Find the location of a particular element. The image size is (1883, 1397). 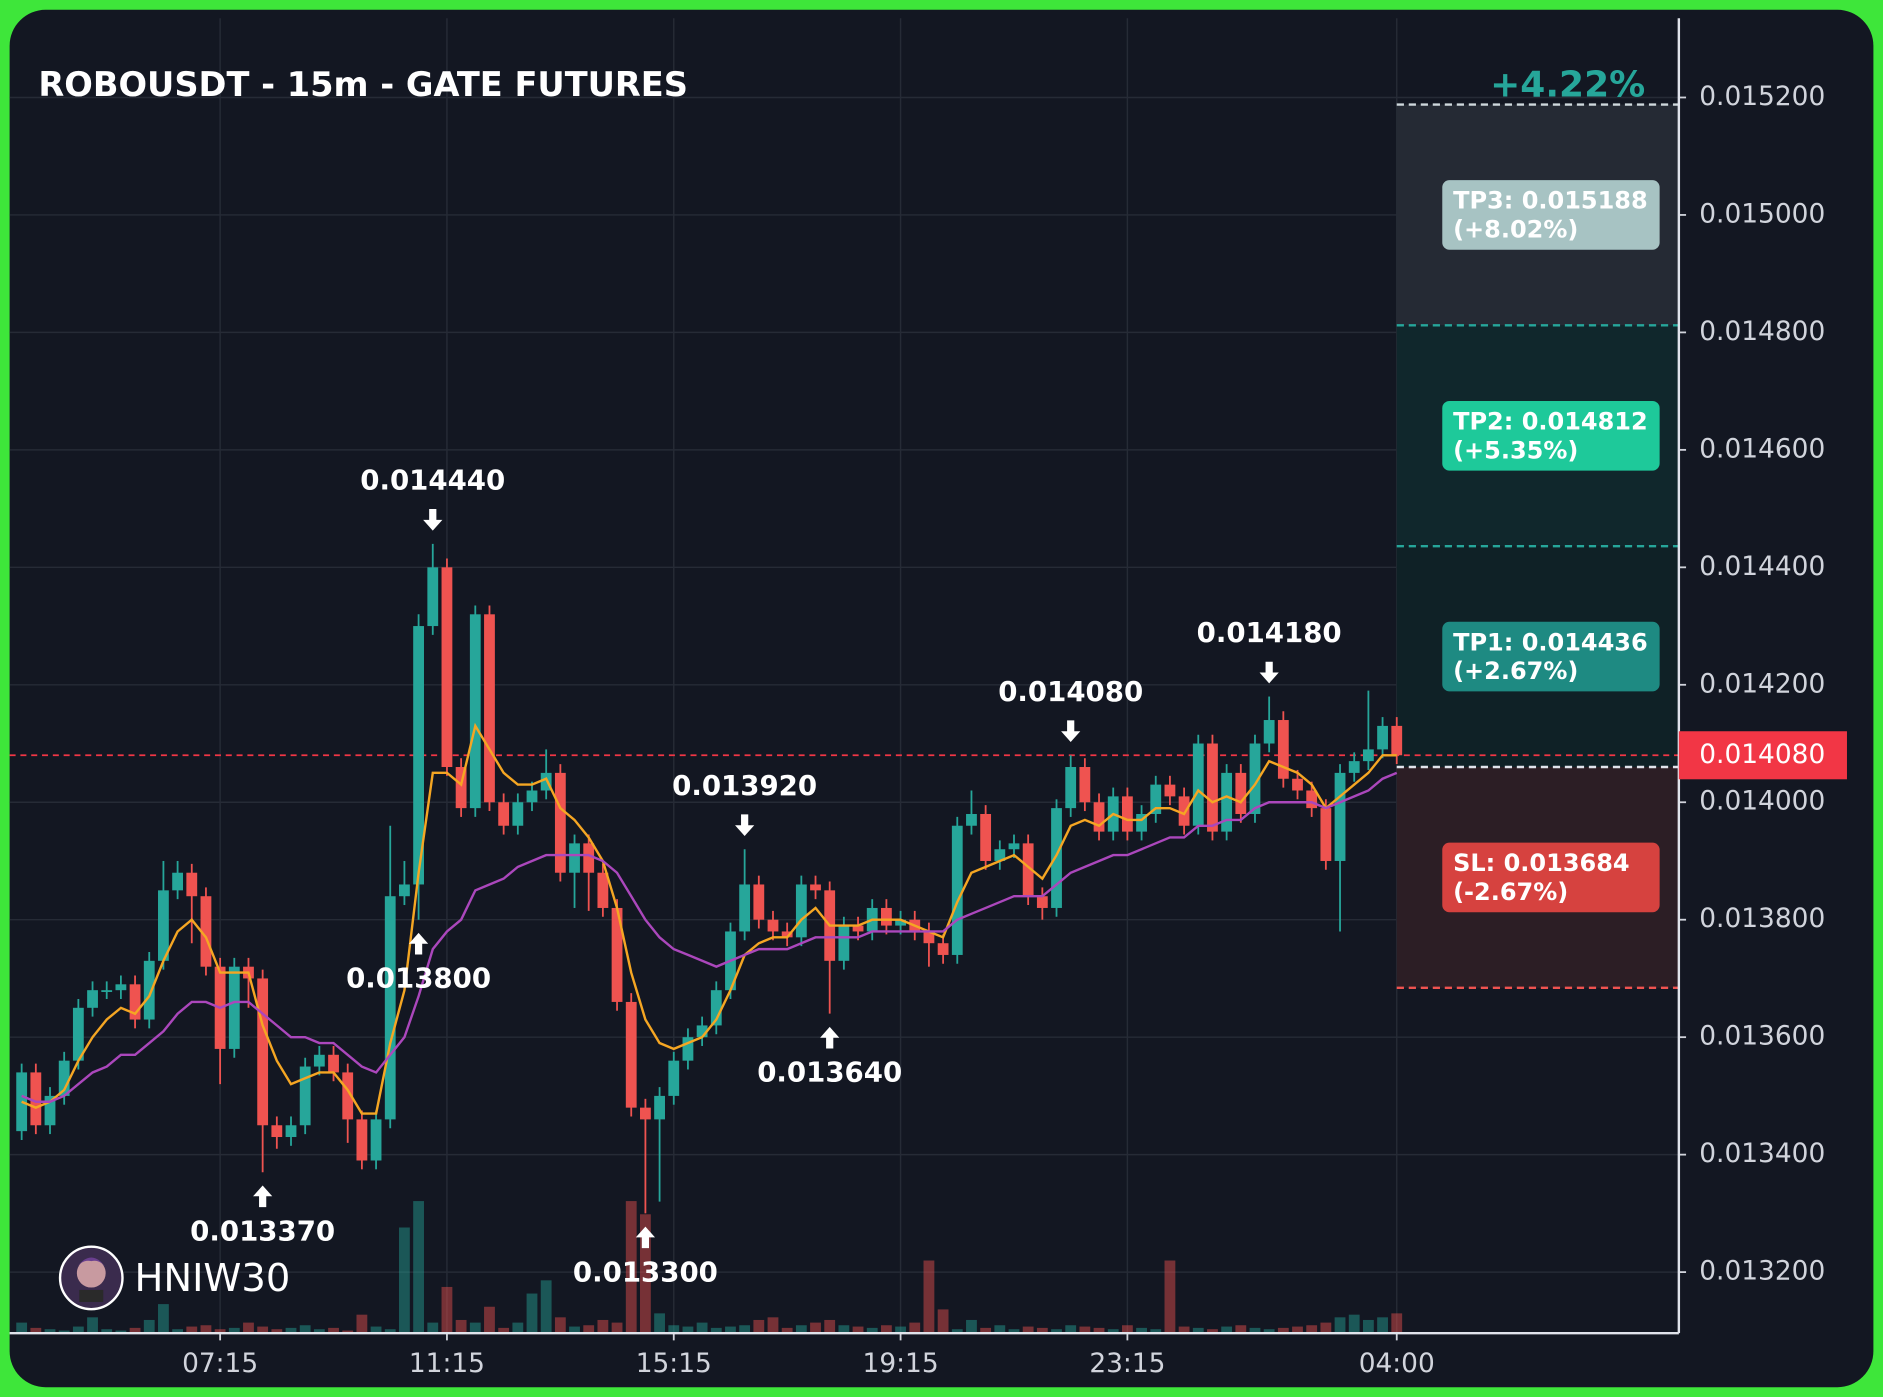

x-tick-label: 19:15 is located at coordinates (901, 1363).